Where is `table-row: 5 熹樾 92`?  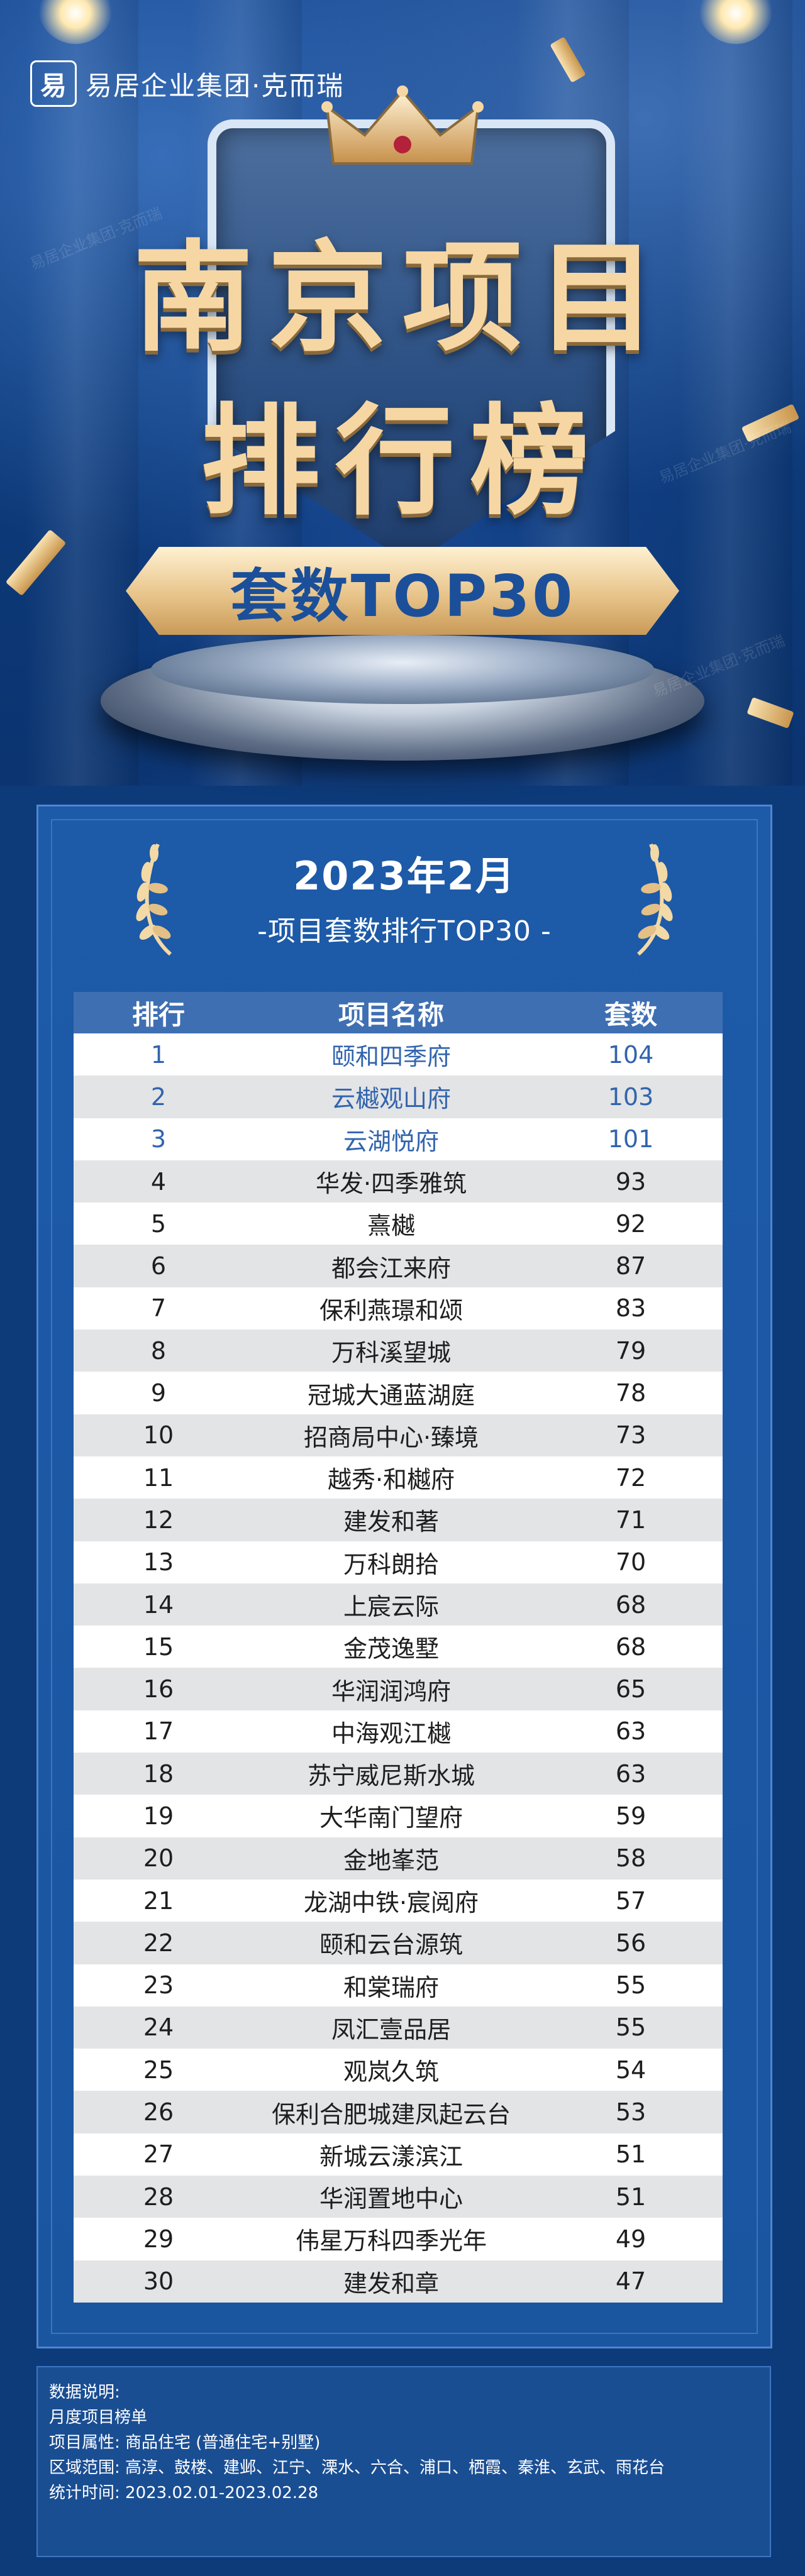 table-row: 5 熹樾 92 is located at coordinates (398, 1224).